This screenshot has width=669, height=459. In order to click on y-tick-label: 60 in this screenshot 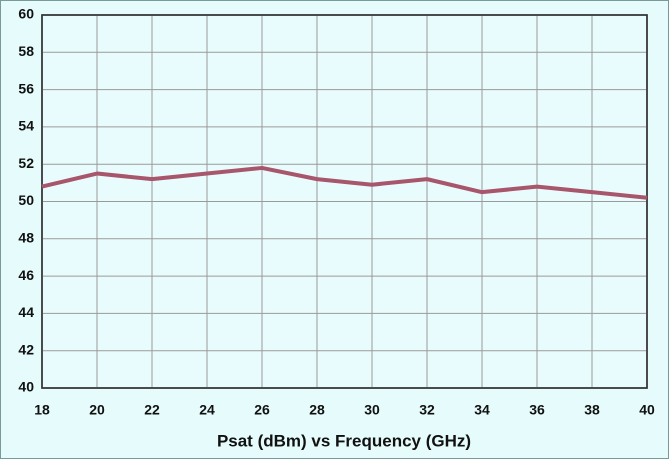, I will do `click(26, 14)`.